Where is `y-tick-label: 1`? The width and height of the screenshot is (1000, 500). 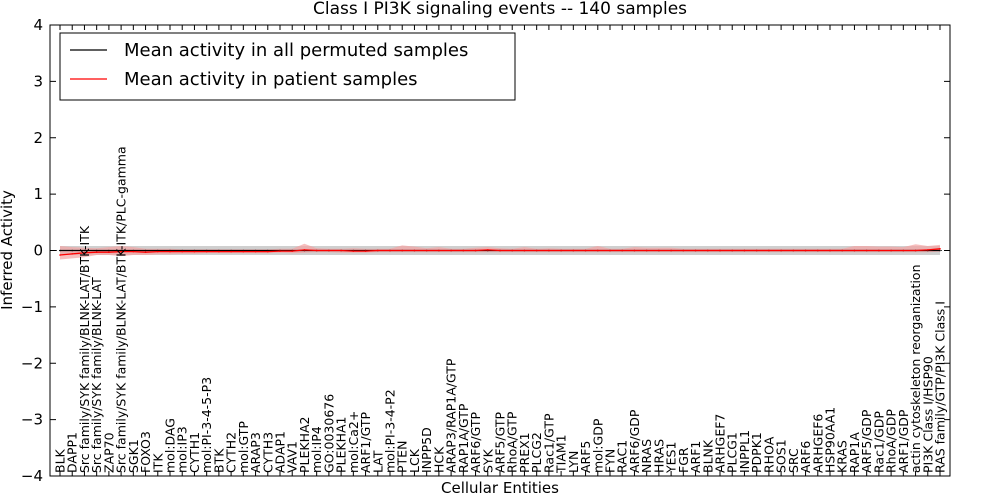
y-tick-label: 1 is located at coordinates (38, 194).